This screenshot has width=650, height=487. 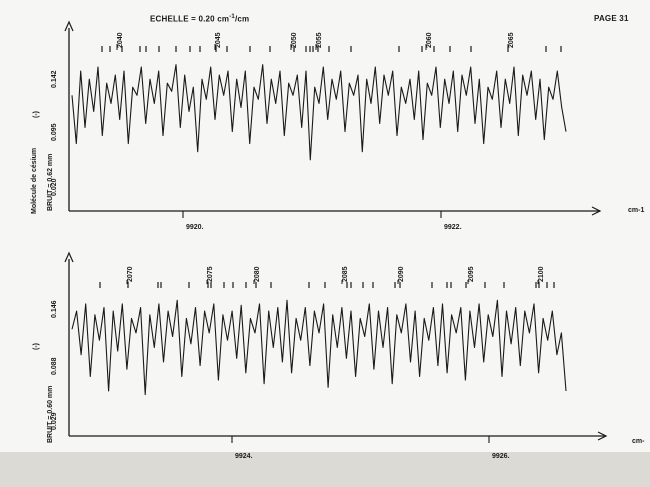 I want to click on line-number-label: 2080, so click(x=257, y=274).